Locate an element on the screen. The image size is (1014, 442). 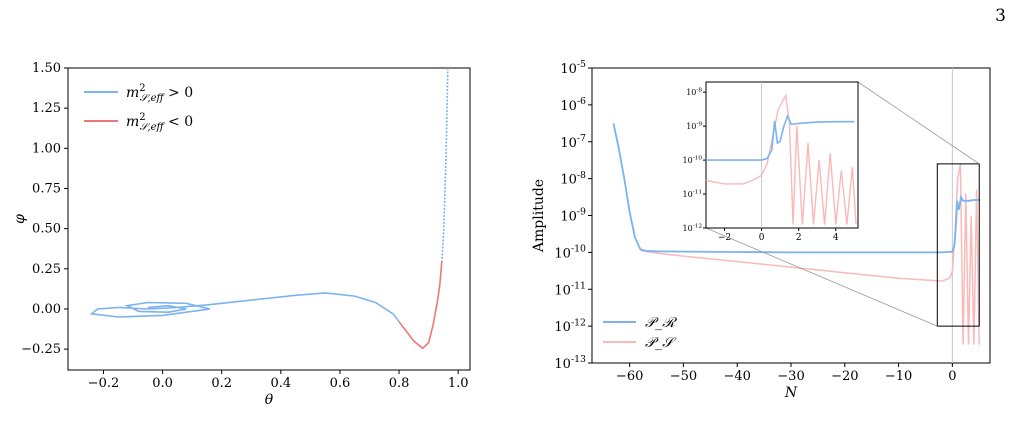
right-ytick-label: 10⁻⁸ is located at coordinates (573, 179).